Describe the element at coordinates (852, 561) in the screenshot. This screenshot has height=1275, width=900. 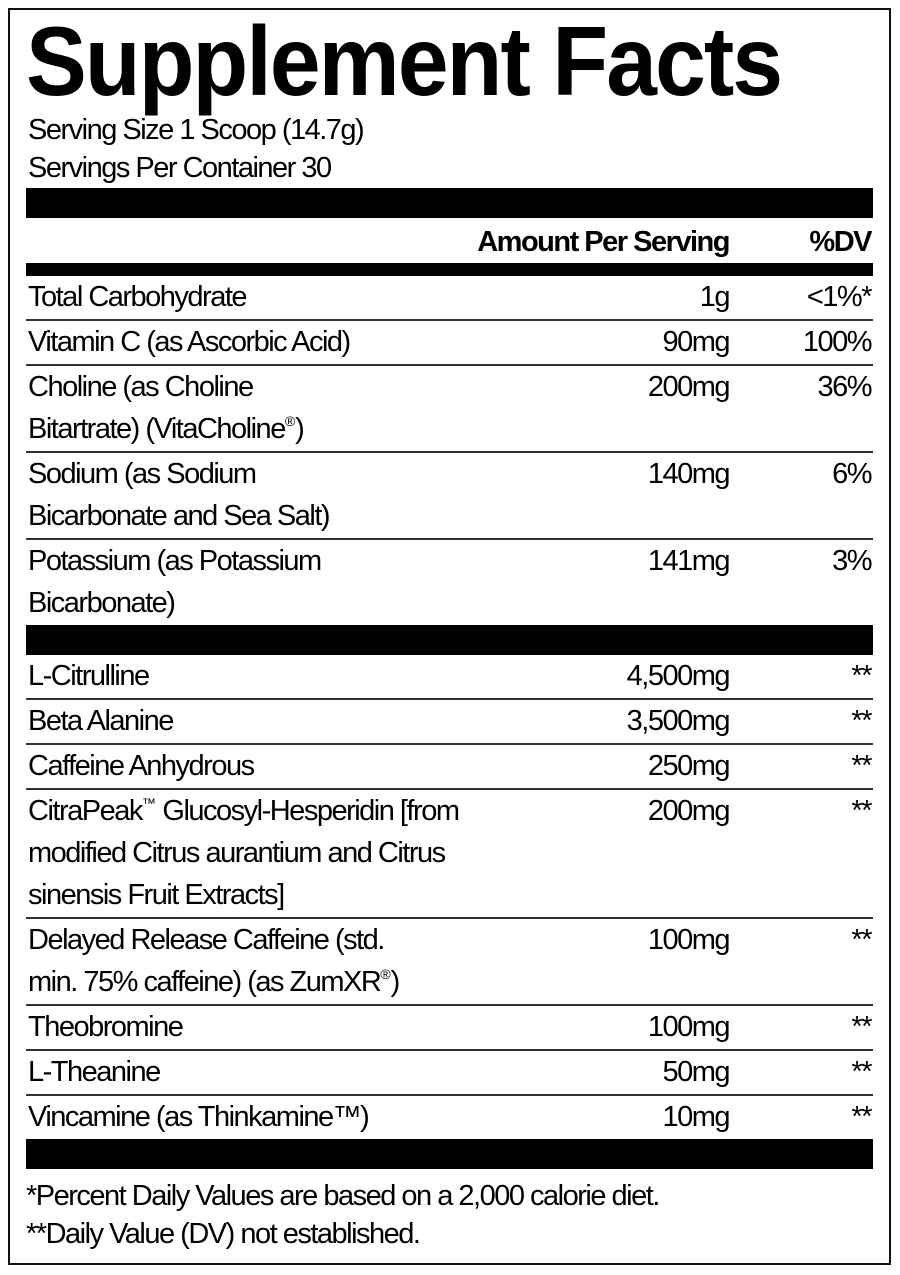
I see `dv-value: 3%` at that location.